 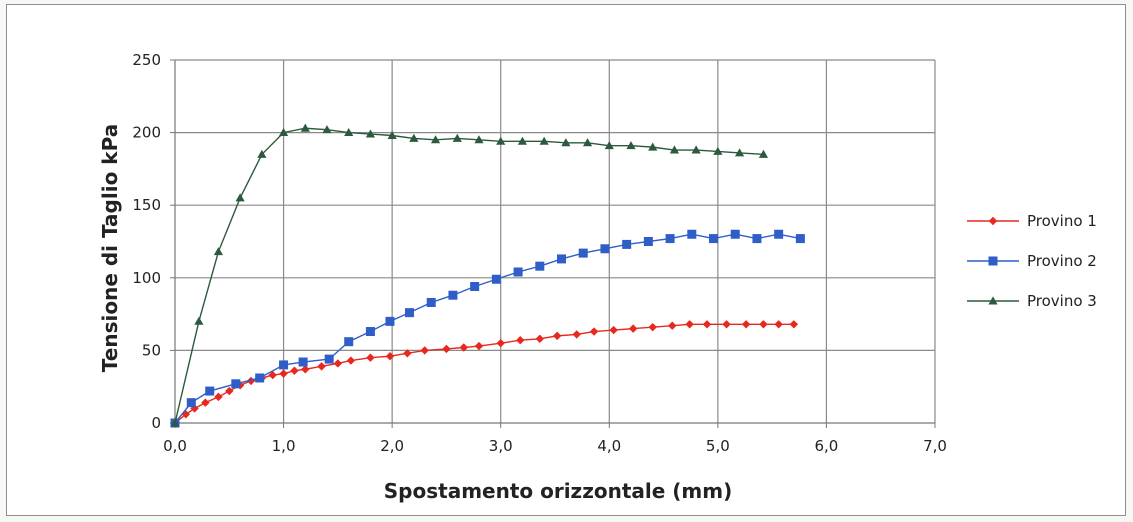 What do you see at coordinates (501, 446) in the screenshot?
I see `x-tick-label: 3,0` at bounding box center [501, 446].